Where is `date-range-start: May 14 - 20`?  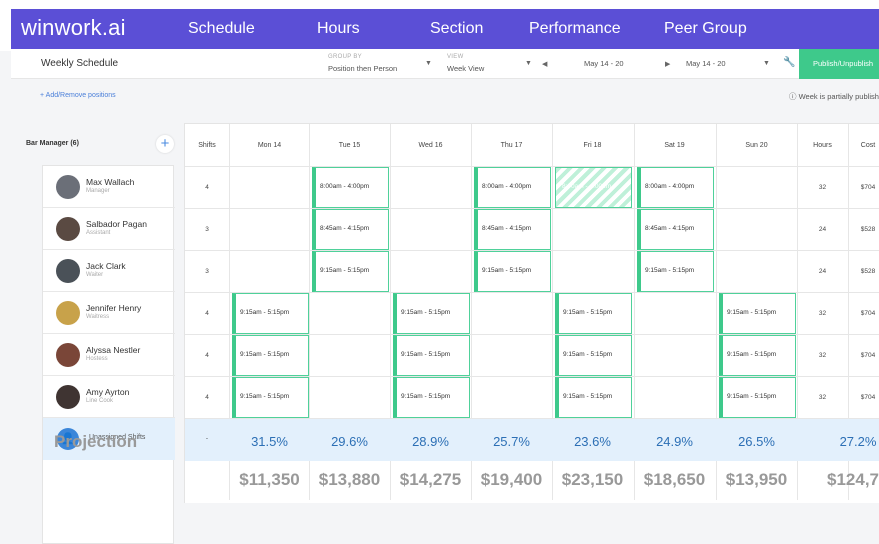 date-range-start: May 14 - 20 is located at coordinates (604, 63).